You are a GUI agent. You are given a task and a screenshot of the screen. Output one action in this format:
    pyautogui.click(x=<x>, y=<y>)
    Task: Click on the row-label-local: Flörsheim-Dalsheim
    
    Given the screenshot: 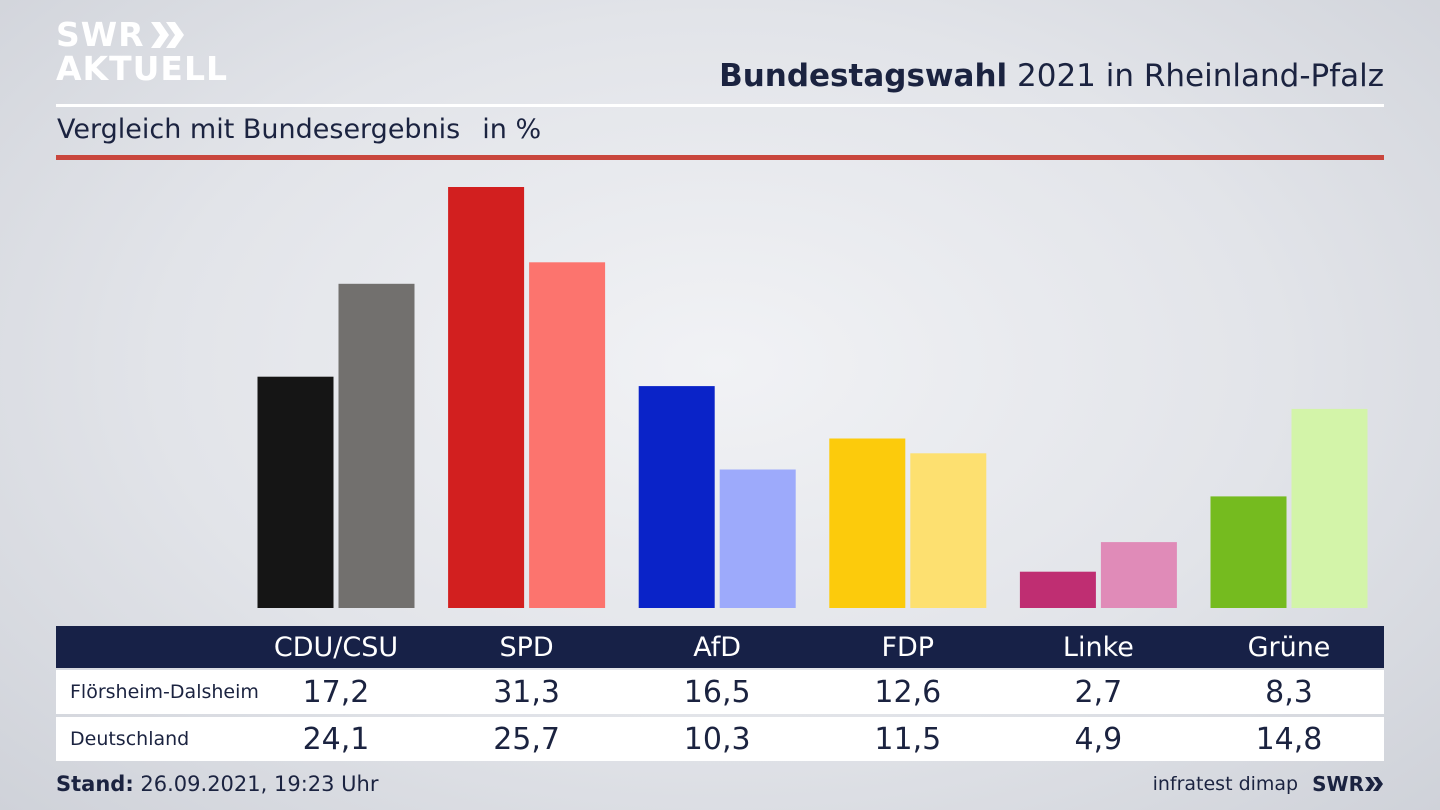 What is the action you would take?
    pyautogui.click(x=164, y=692)
    